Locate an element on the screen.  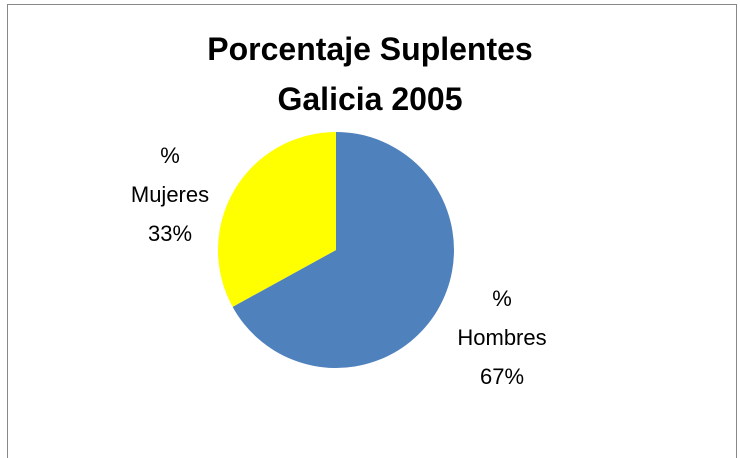
slice-label: % Mujeres 33% is located at coordinates (170, 194).